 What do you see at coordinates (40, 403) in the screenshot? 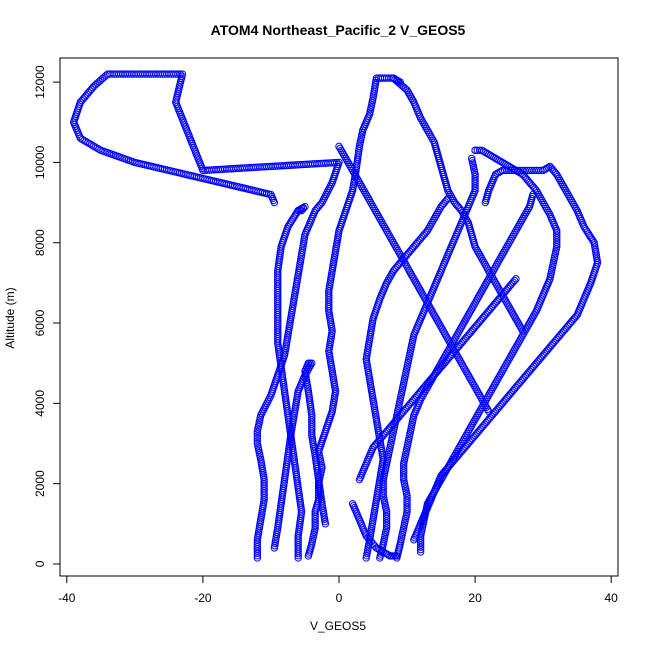
I see `y-tick-label: 4000` at bounding box center [40, 403].